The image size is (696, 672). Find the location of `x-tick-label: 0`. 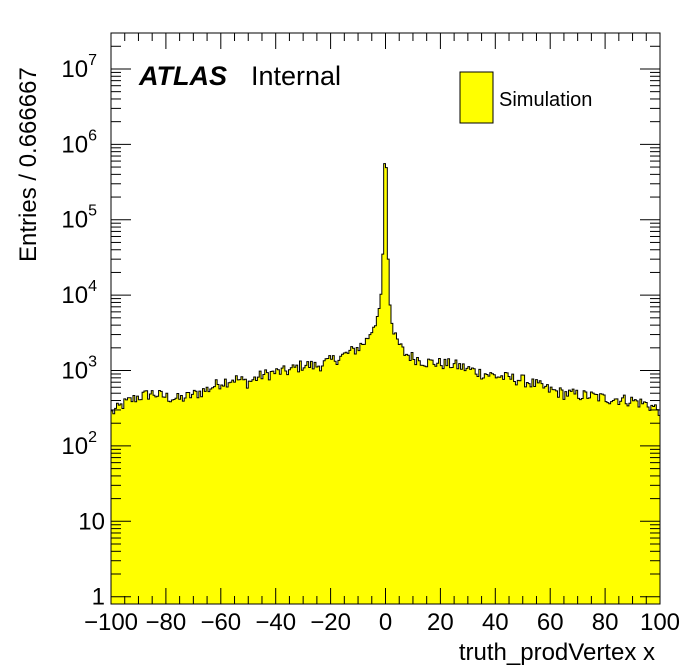

x-tick-label: 0 is located at coordinates (385, 622).